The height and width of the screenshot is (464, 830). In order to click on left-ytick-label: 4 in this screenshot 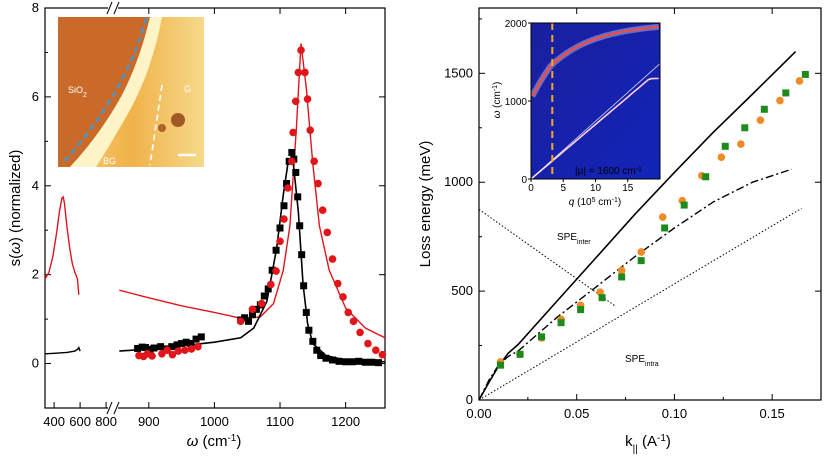, I will do `click(35, 185)`.